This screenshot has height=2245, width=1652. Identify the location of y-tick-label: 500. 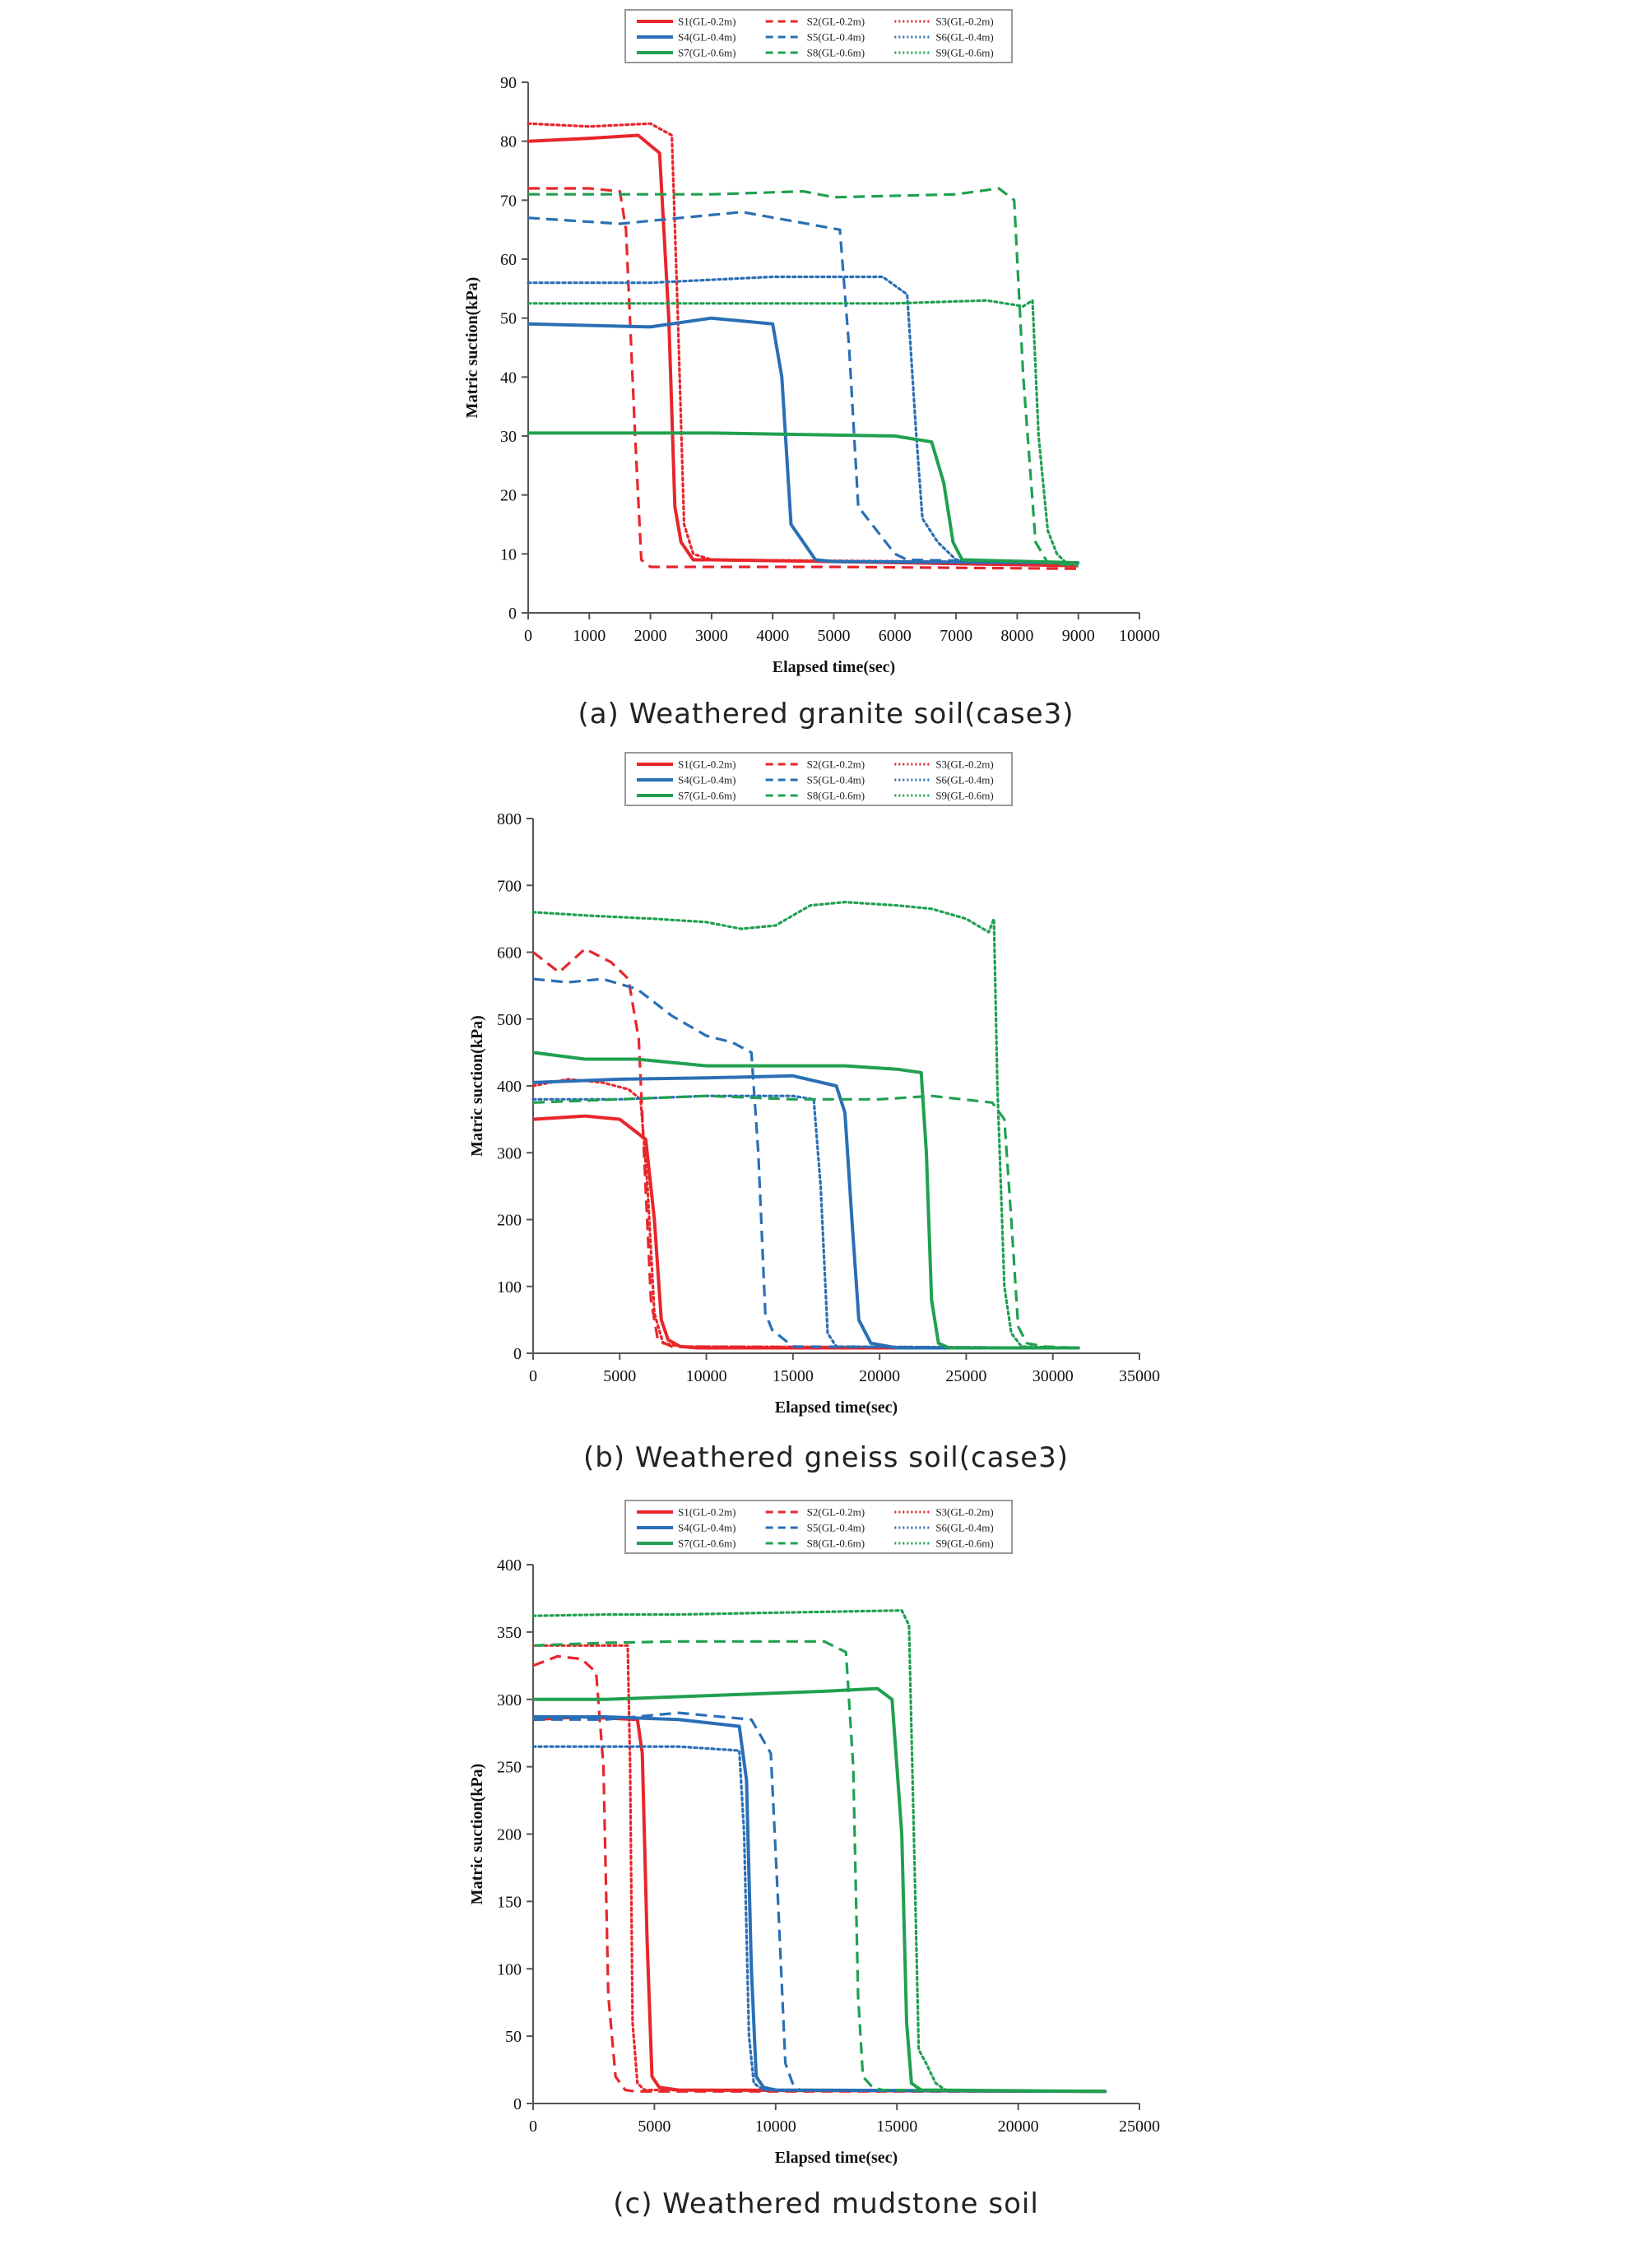
(509, 1020).